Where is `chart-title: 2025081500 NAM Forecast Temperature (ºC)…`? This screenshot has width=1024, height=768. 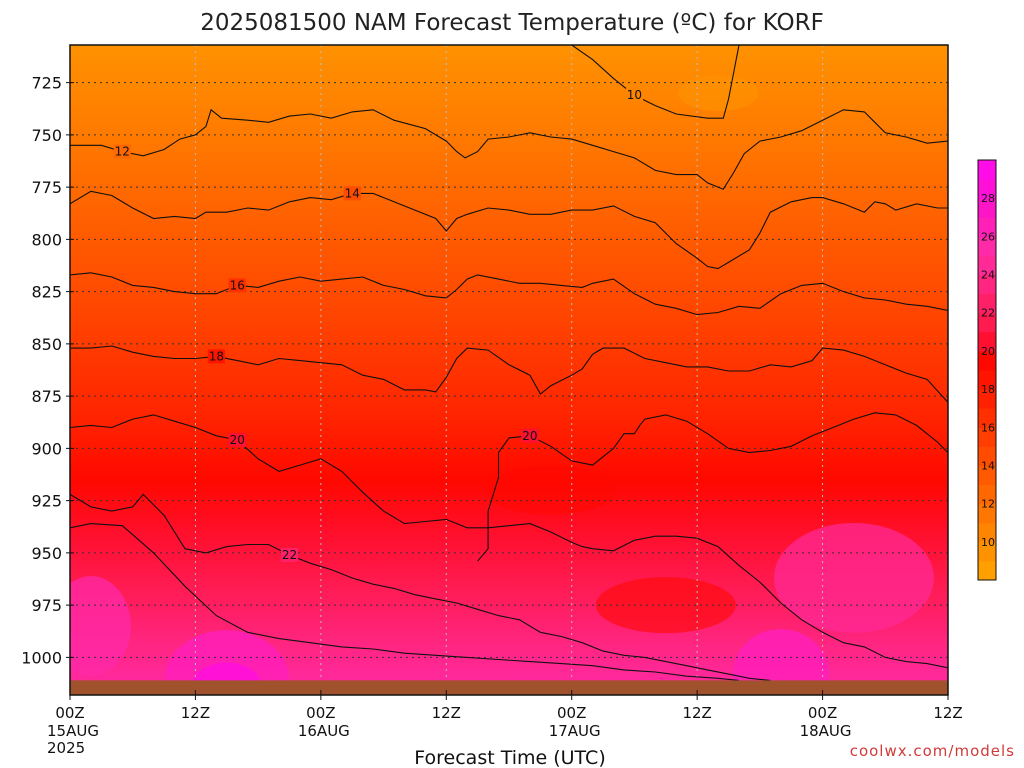 chart-title: 2025081500 NAM Forecast Temperature (ºC)… is located at coordinates (512, 23).